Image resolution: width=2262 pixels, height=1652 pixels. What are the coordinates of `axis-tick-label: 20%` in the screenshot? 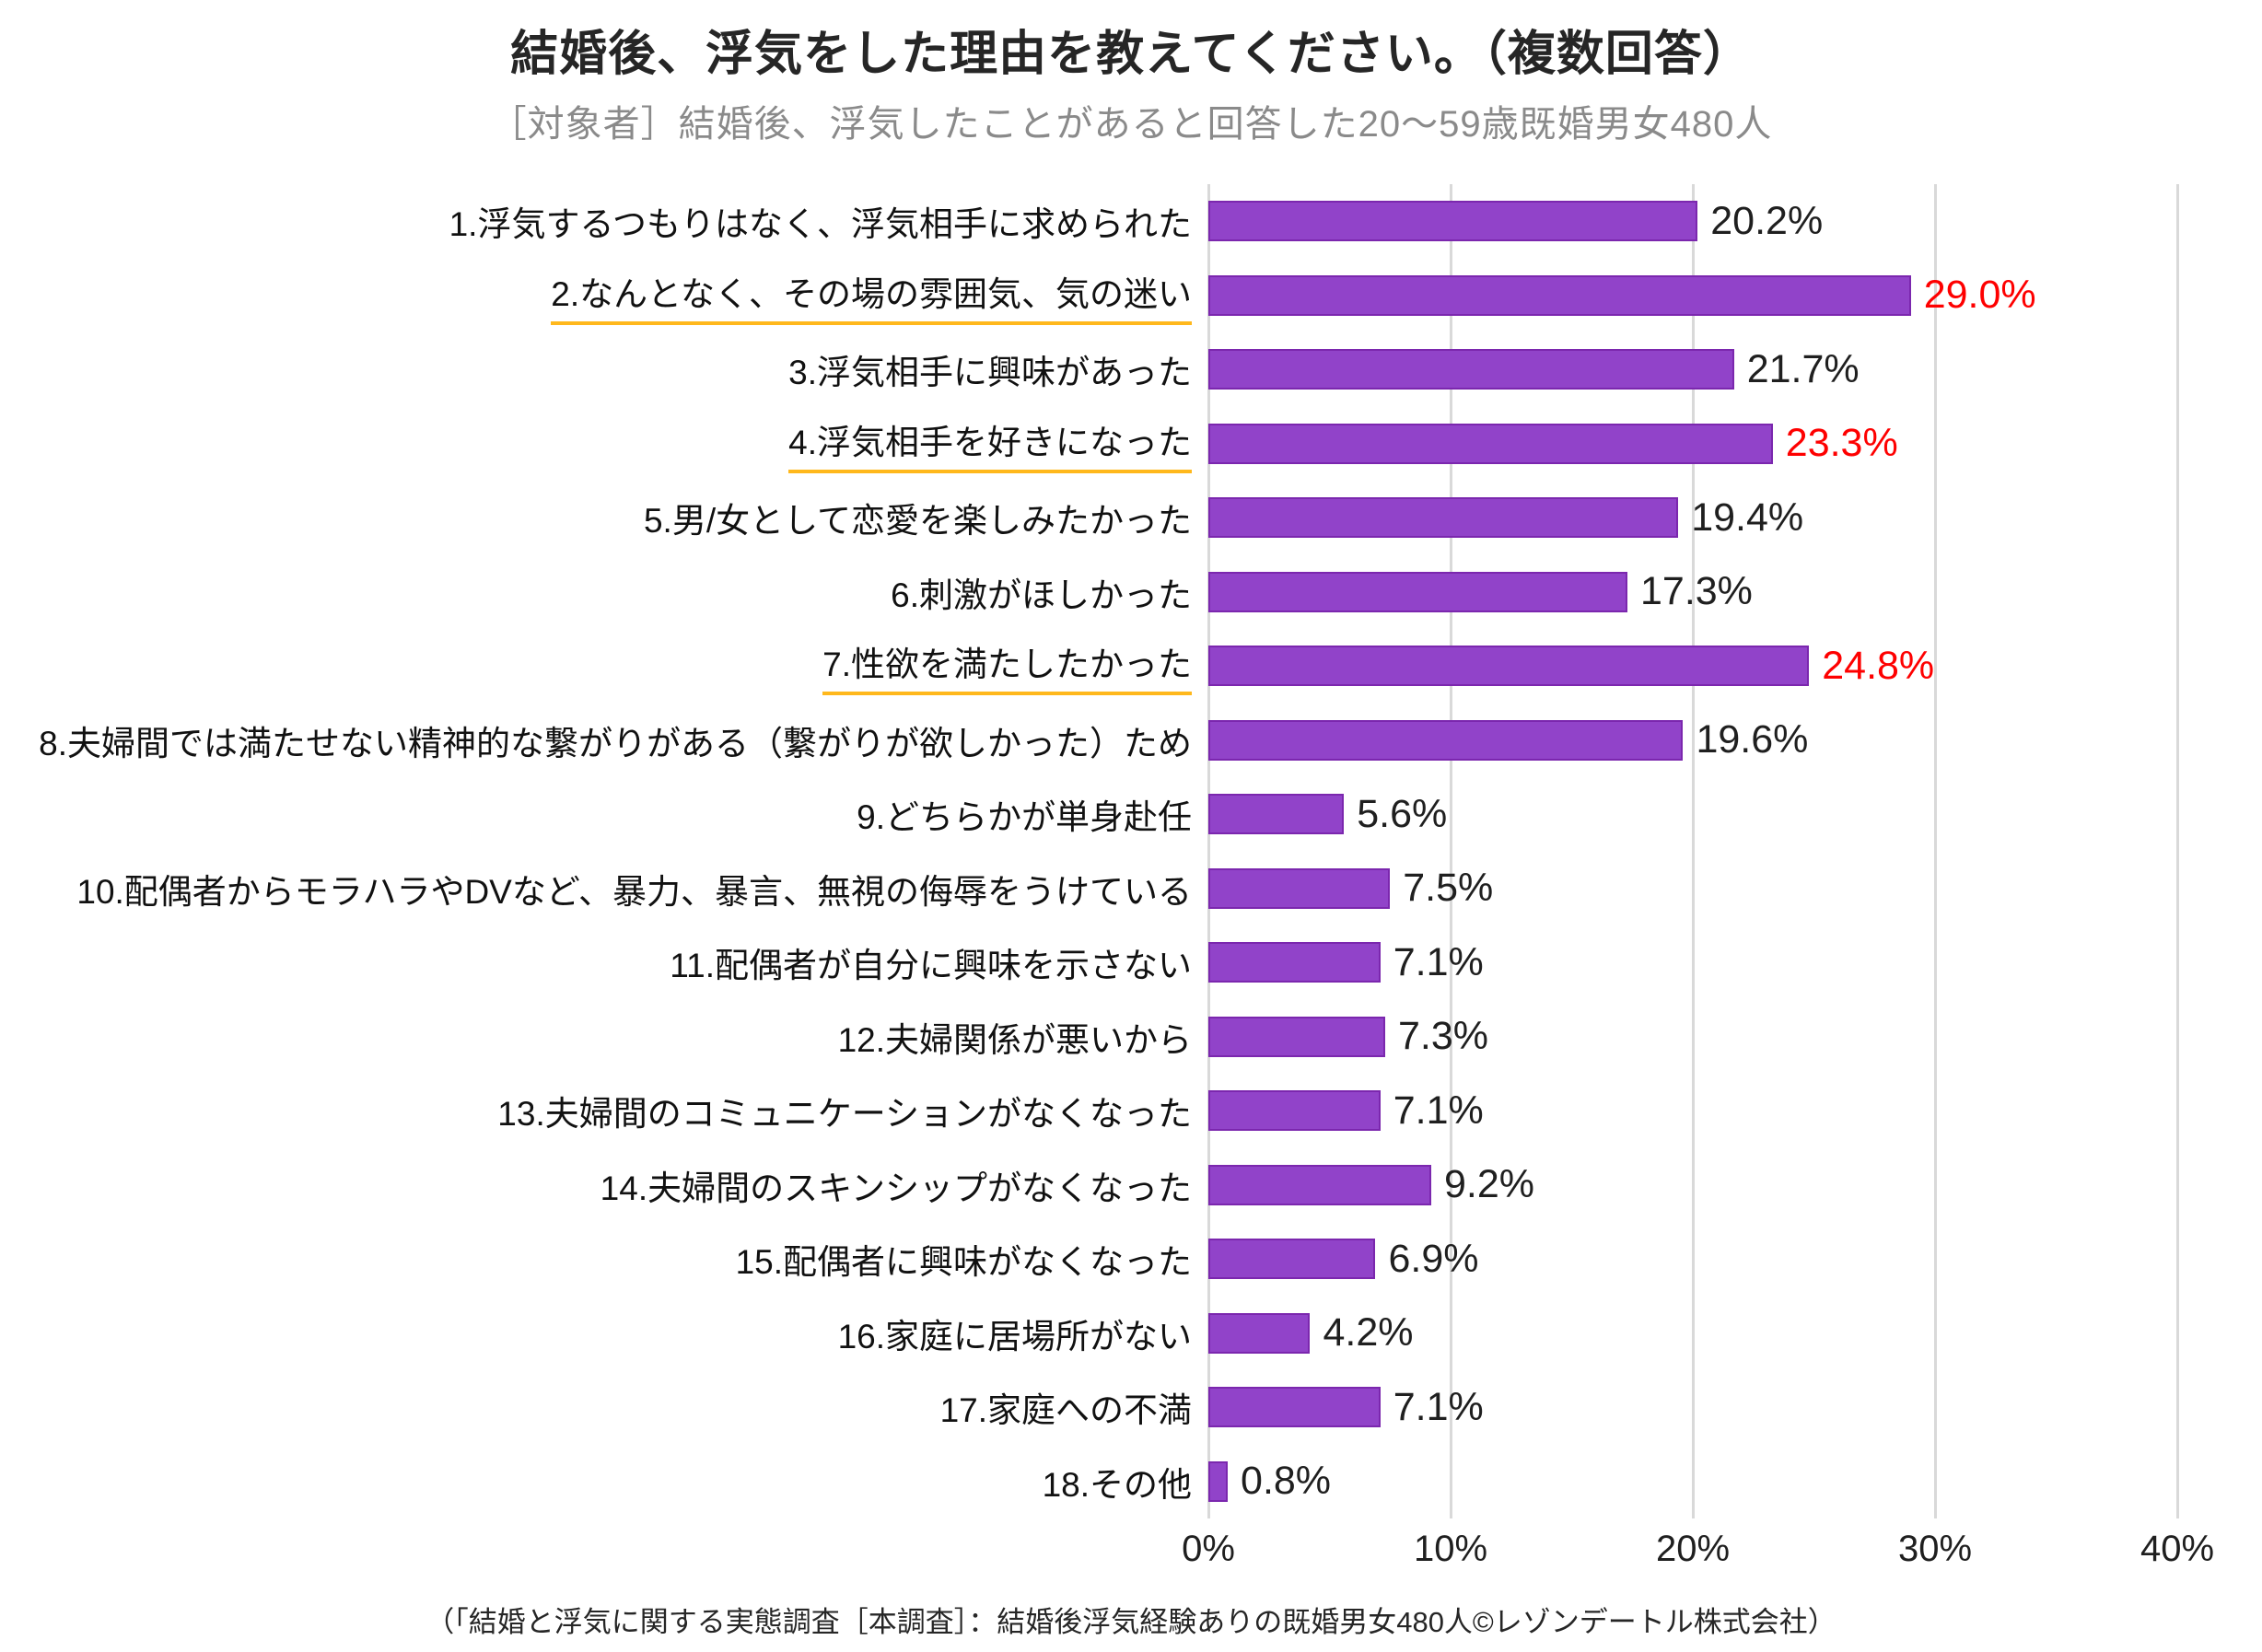 It's located at (1693, 1549).